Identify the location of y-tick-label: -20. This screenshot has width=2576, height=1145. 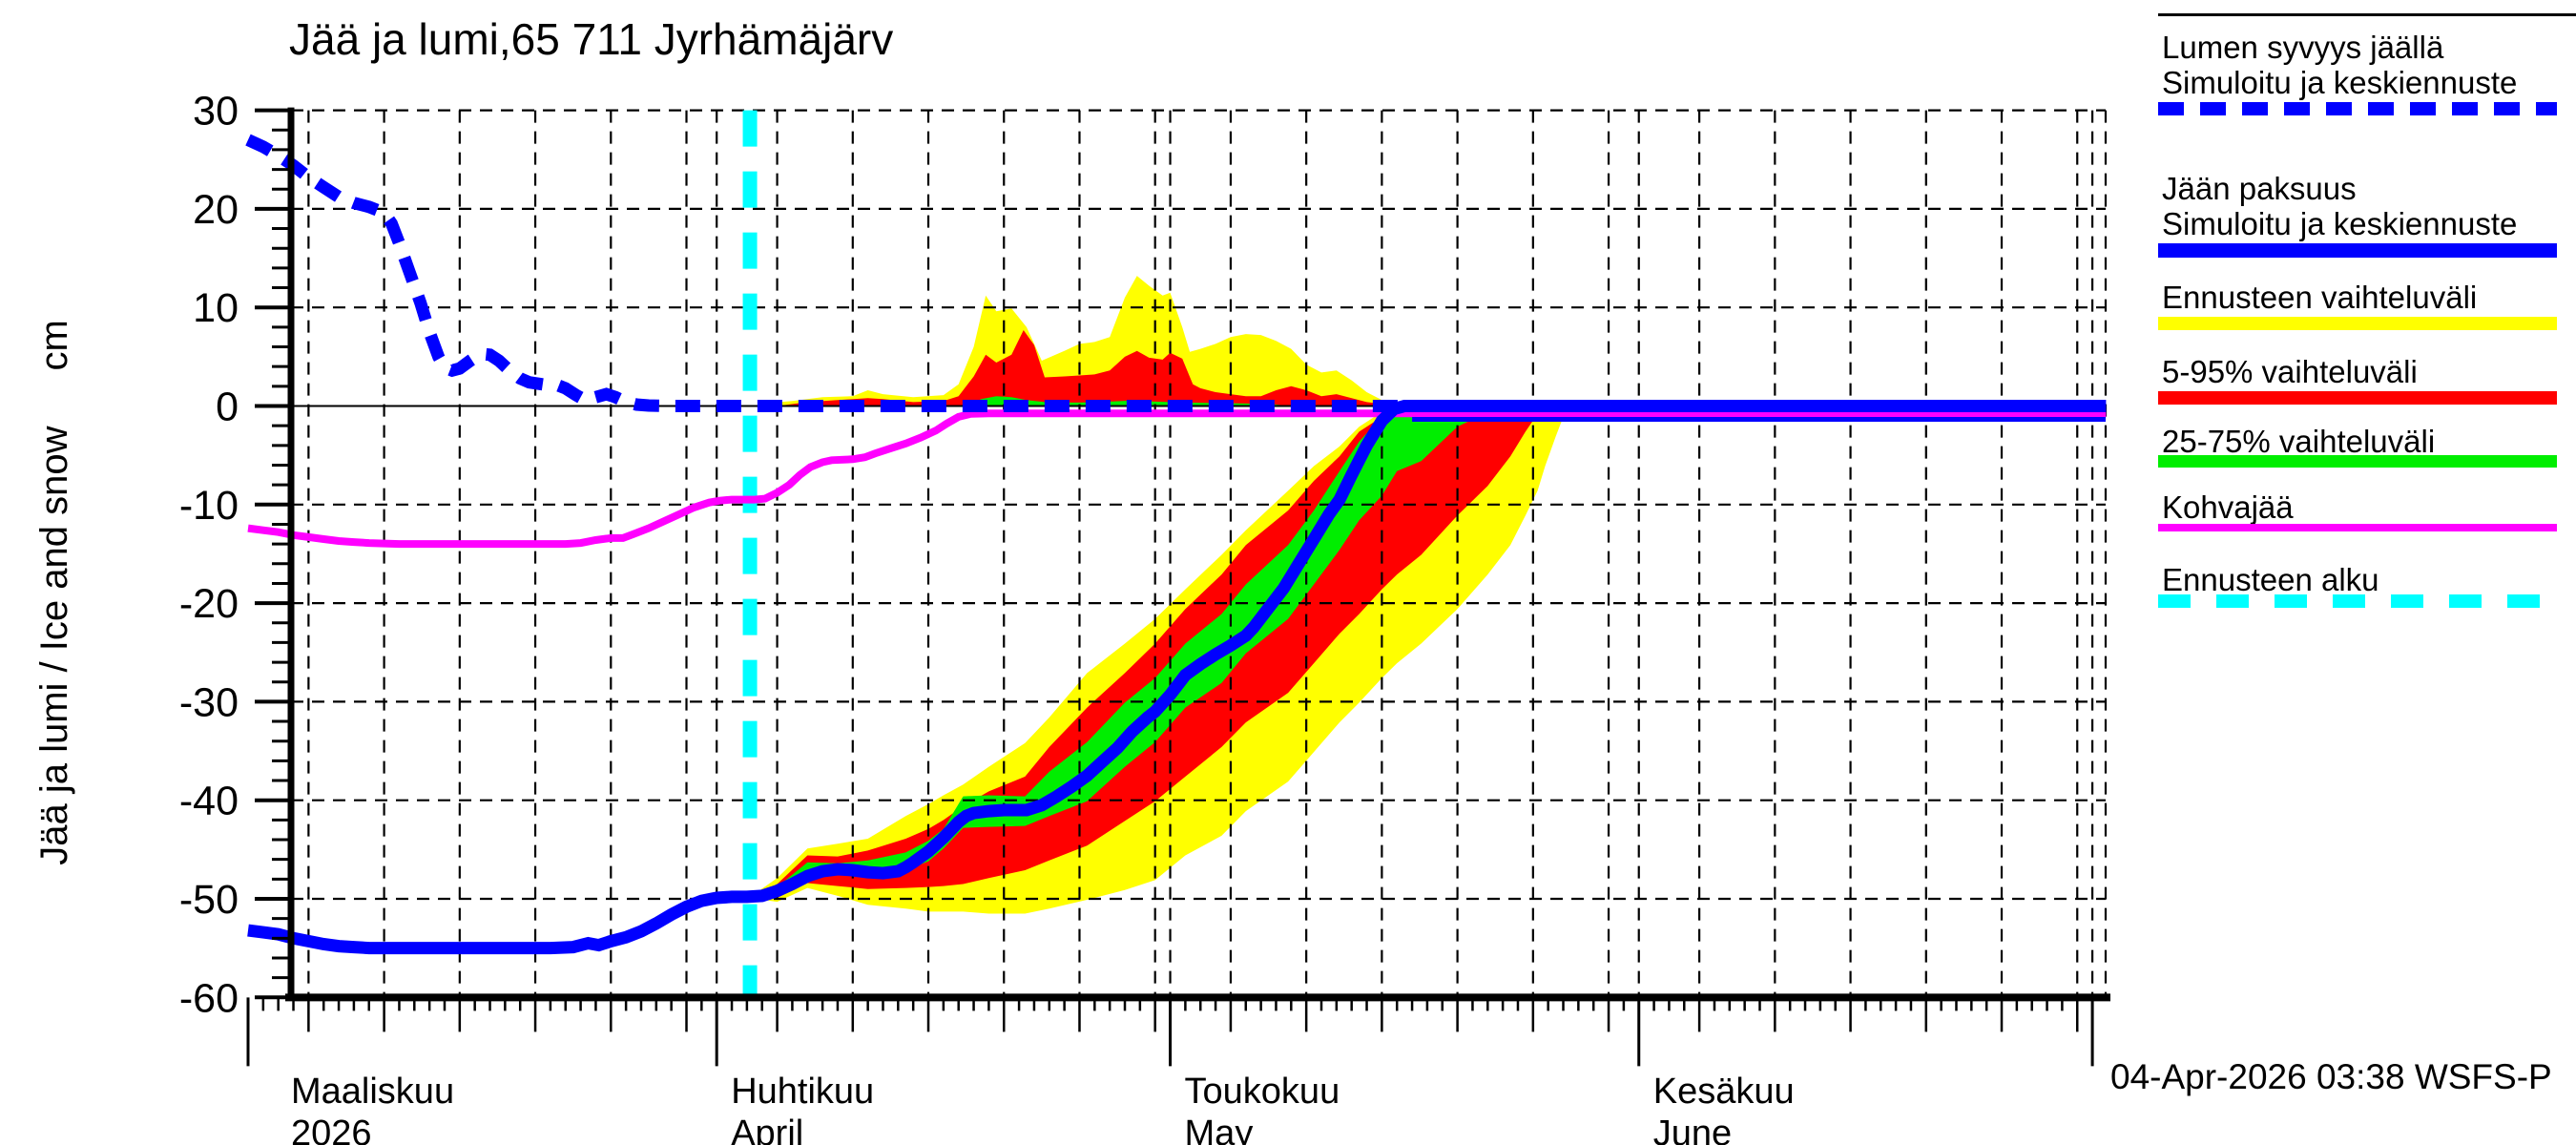
(209, 604).